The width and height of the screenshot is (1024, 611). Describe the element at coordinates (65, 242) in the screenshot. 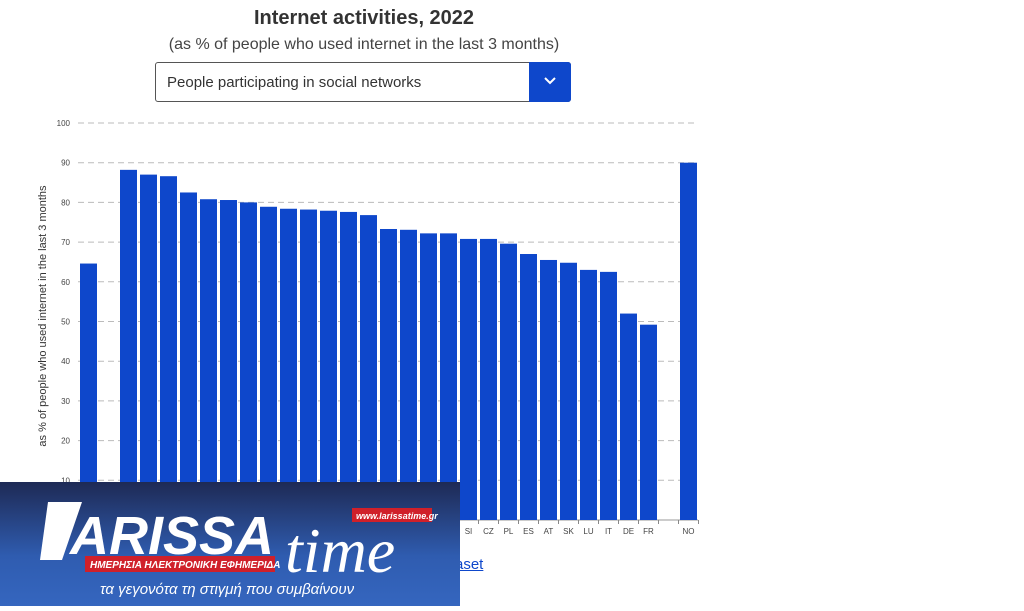

I see `y-tick-label: 70` at that location.